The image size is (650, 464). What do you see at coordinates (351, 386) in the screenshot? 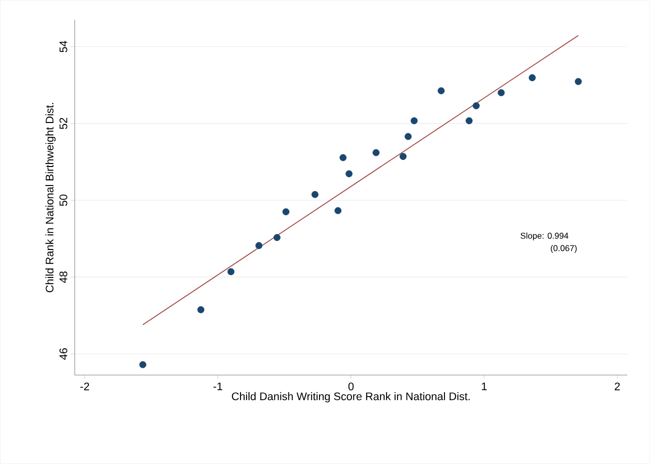
I see `x-tick-label: 0` at bounding box center [351, 386].